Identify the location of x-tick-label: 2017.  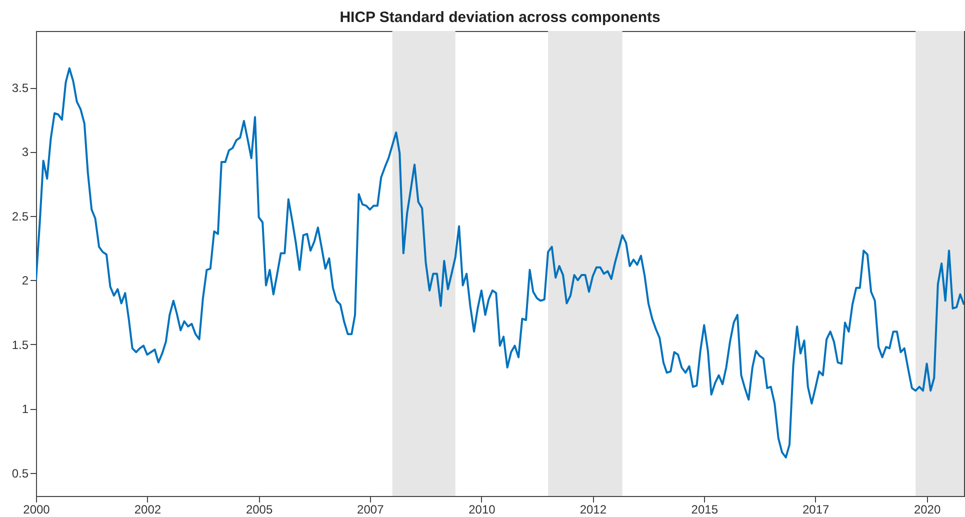
(816, 509).